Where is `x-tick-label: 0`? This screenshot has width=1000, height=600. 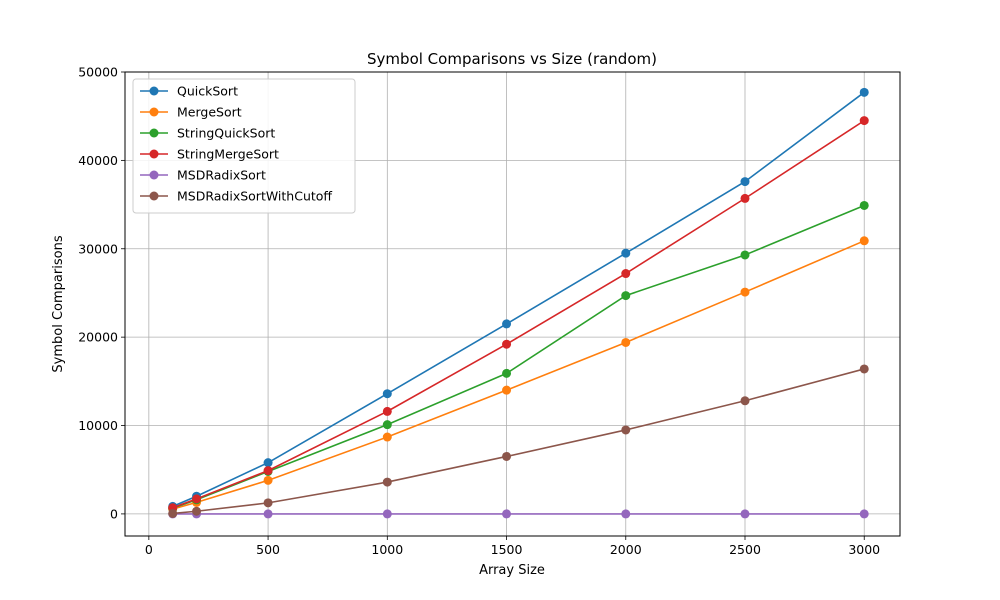
x-tick-label: 0 is located at coordinates (149, 549).